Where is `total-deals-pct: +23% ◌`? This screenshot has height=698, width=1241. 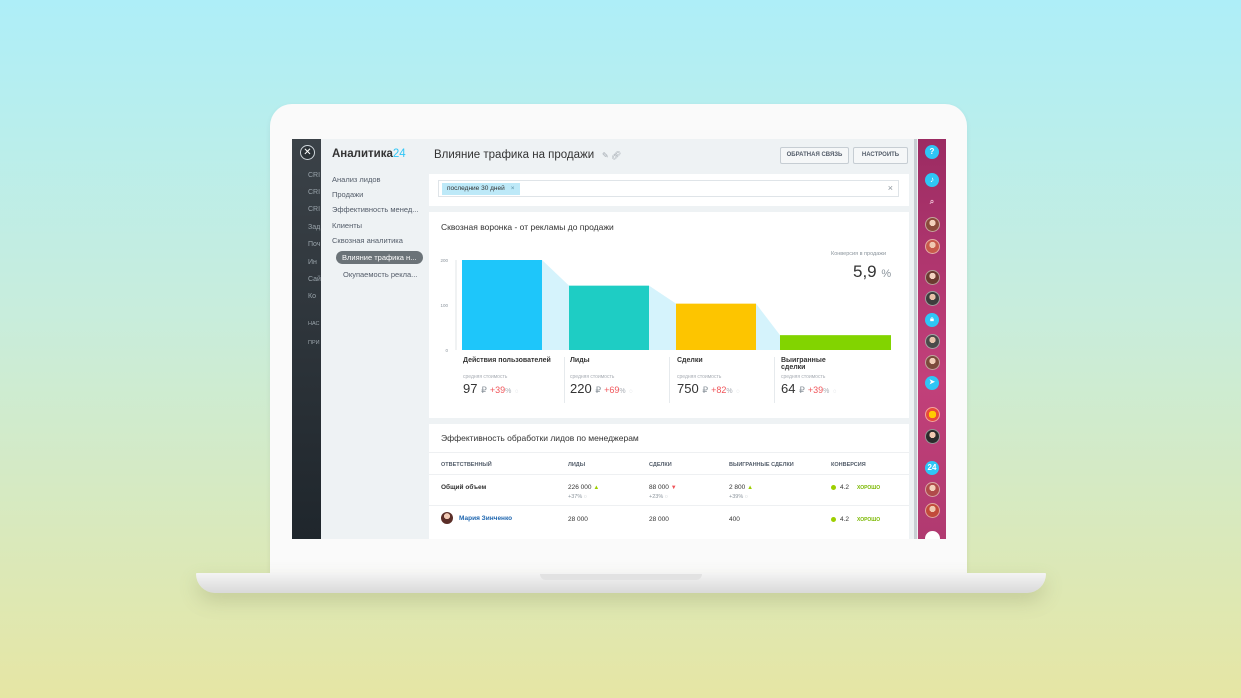 total-deals-pct: +23% ◌ is located at coordinates (659, 497).